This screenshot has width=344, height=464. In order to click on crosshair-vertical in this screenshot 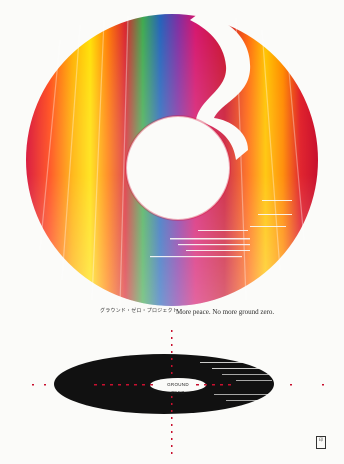, I will do `click(172, 392)`.